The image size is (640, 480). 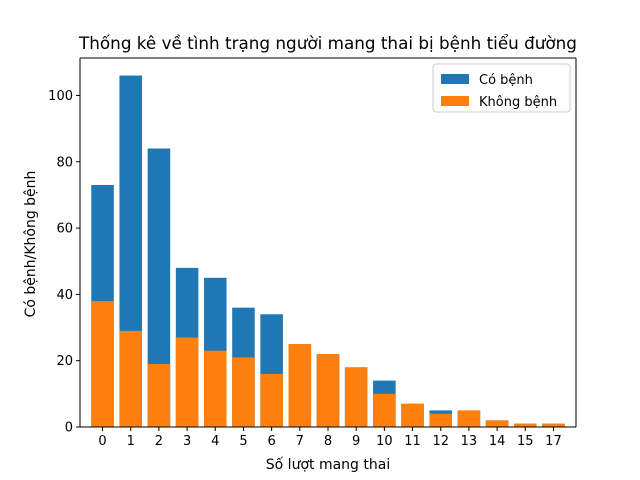 What do you see at coordinates (131, 441) in the screenshot?
I see `x-tick-label-1: 1` at bounding box center [131, 441].